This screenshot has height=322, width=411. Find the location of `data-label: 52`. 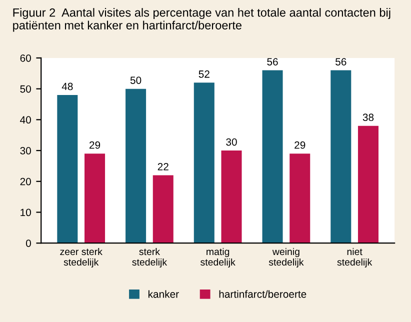

data-label: 52 is located at coordinates (204, 74).